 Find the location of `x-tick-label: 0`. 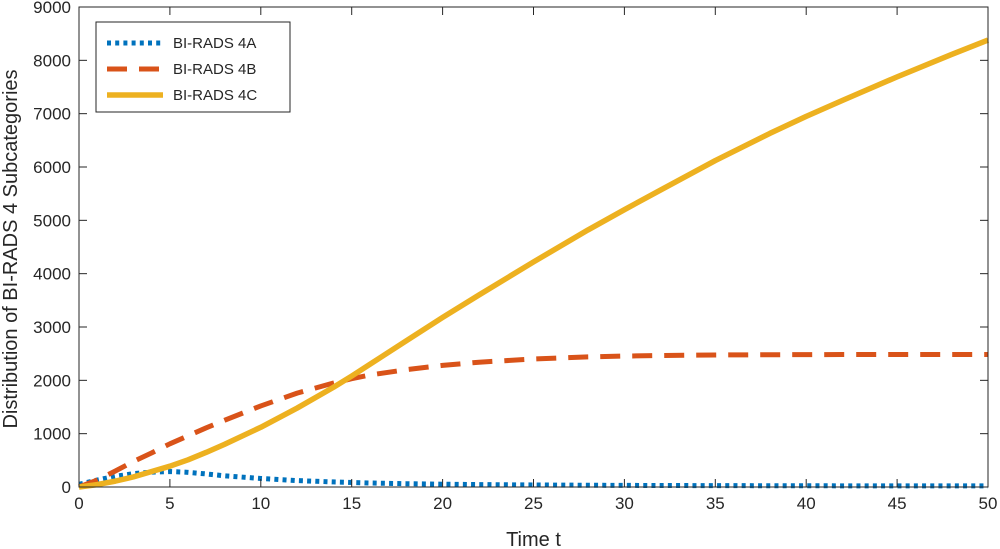

x-tick-label: 0 is located at coordinates (78, 503).